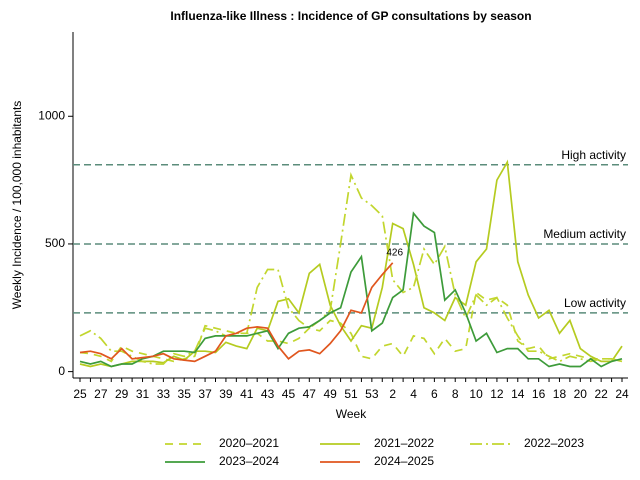 The image size is (640, 480). Describe the element at coordinates (434, 394) in the screenshot. I see `x-tick-label: 6` at that location.